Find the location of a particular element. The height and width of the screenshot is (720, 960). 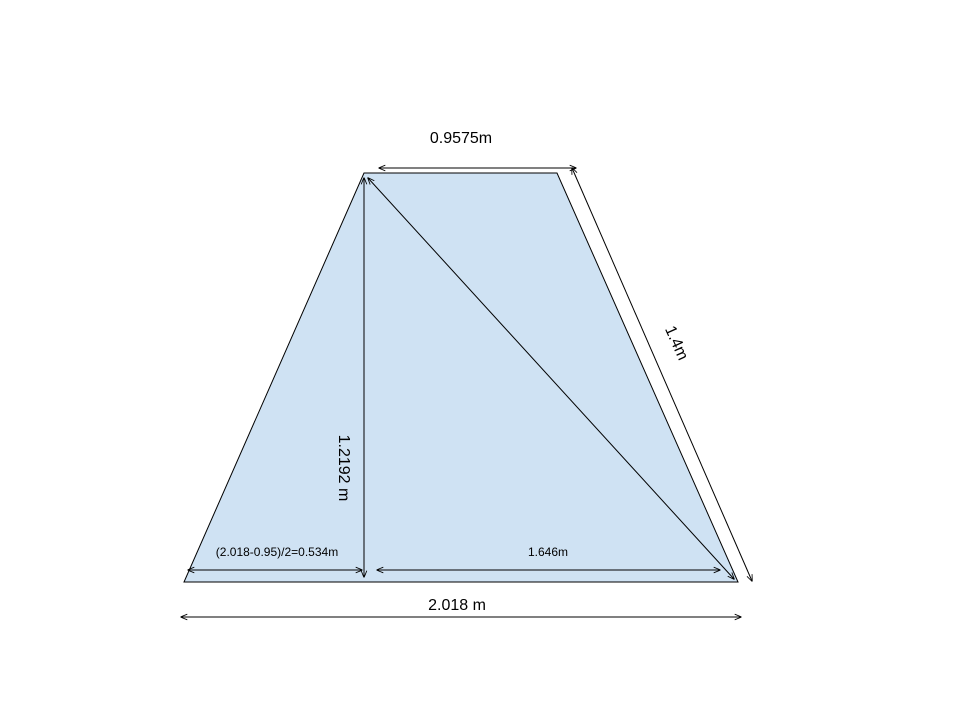

top-width-label: 0.9575m is located at coordinates (461, 138).